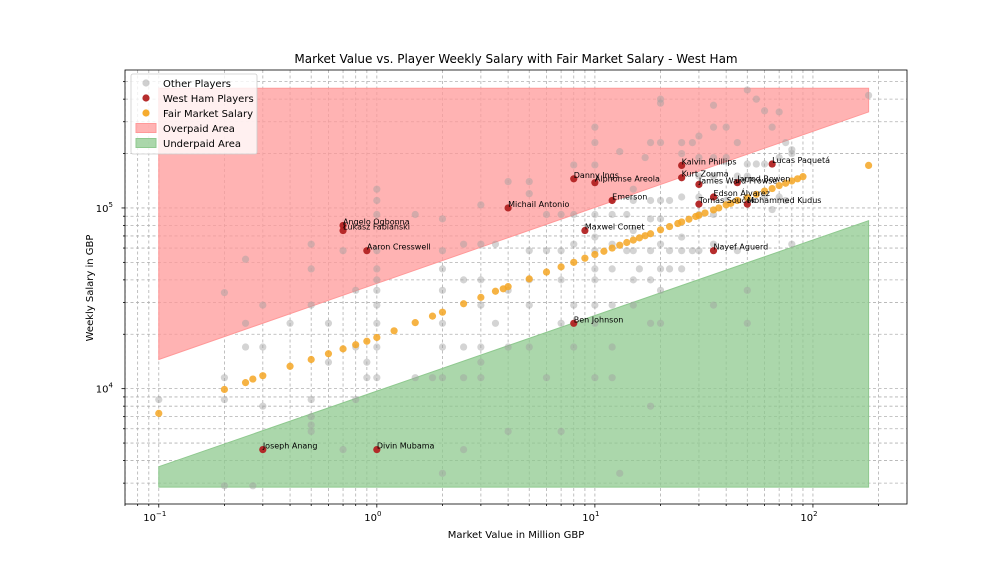 The height and width of the screenshot is (576, 1008). Describe the element at coordinates (146, 143) in the screenshot. I see `legend-patch` at that location.